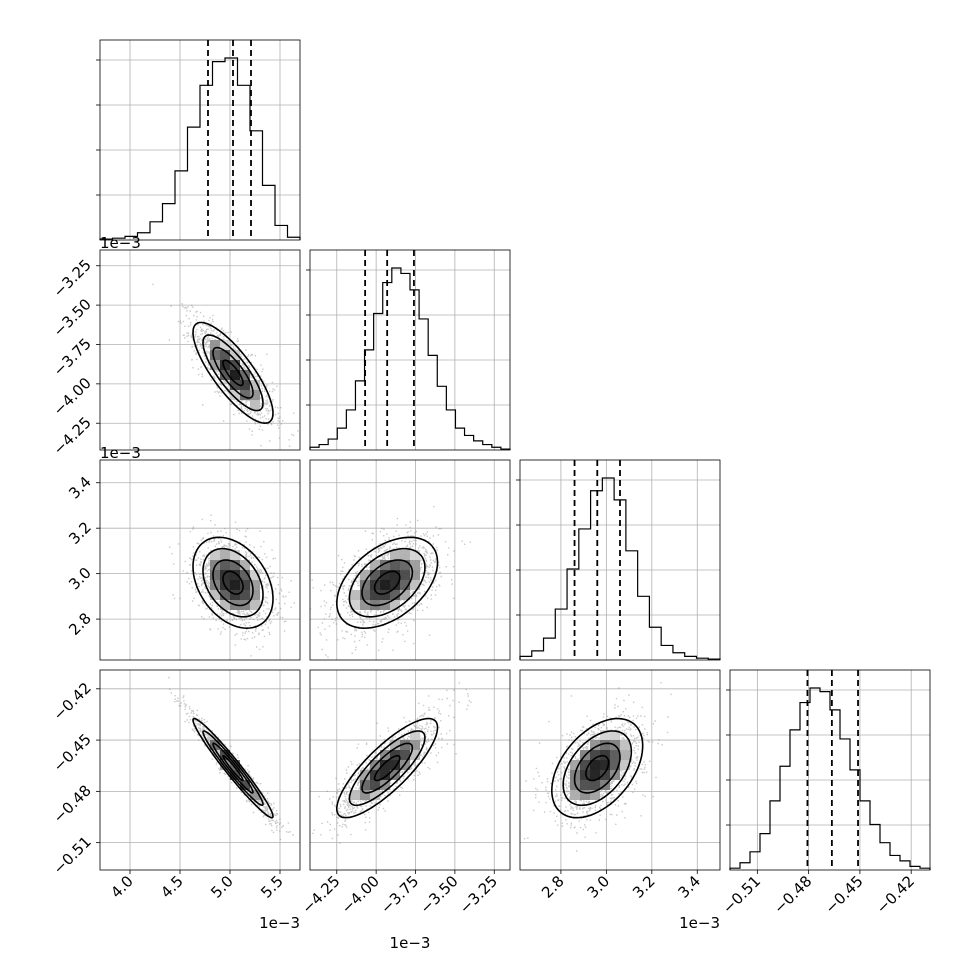 Image resolution: width=970 pixels, height=970 pixels. I want to click on y-tick-label-2: −4.00, so click(72, 396).